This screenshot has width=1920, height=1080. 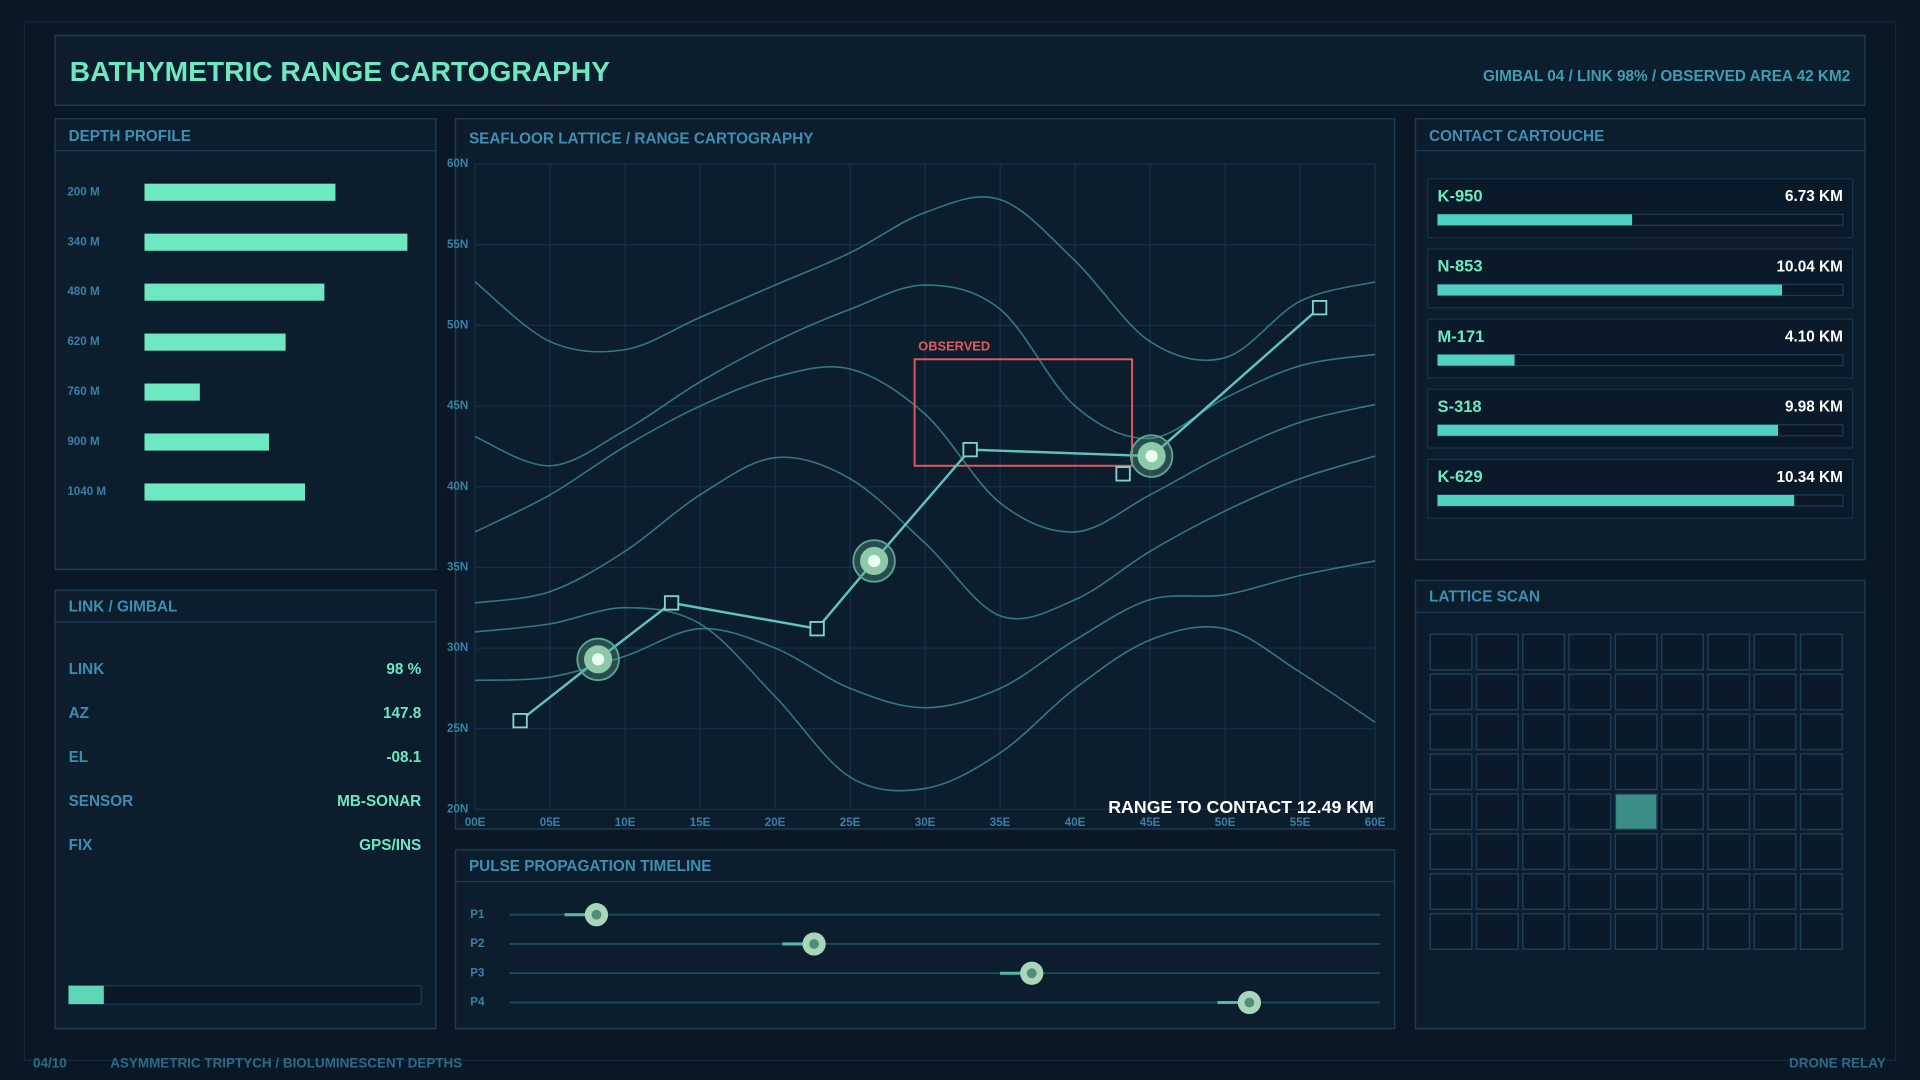 I want to click on y-tick-label: 55N, so click(x=457, y=244).